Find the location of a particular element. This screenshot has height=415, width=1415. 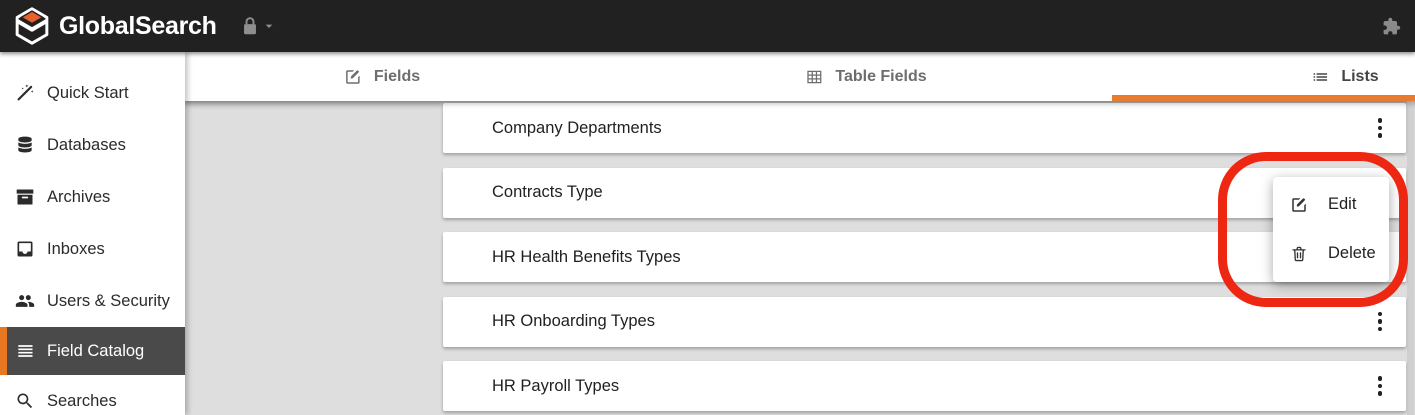

sidebar-item-quick-start: Quick Start is located at coordinates (92, 93).